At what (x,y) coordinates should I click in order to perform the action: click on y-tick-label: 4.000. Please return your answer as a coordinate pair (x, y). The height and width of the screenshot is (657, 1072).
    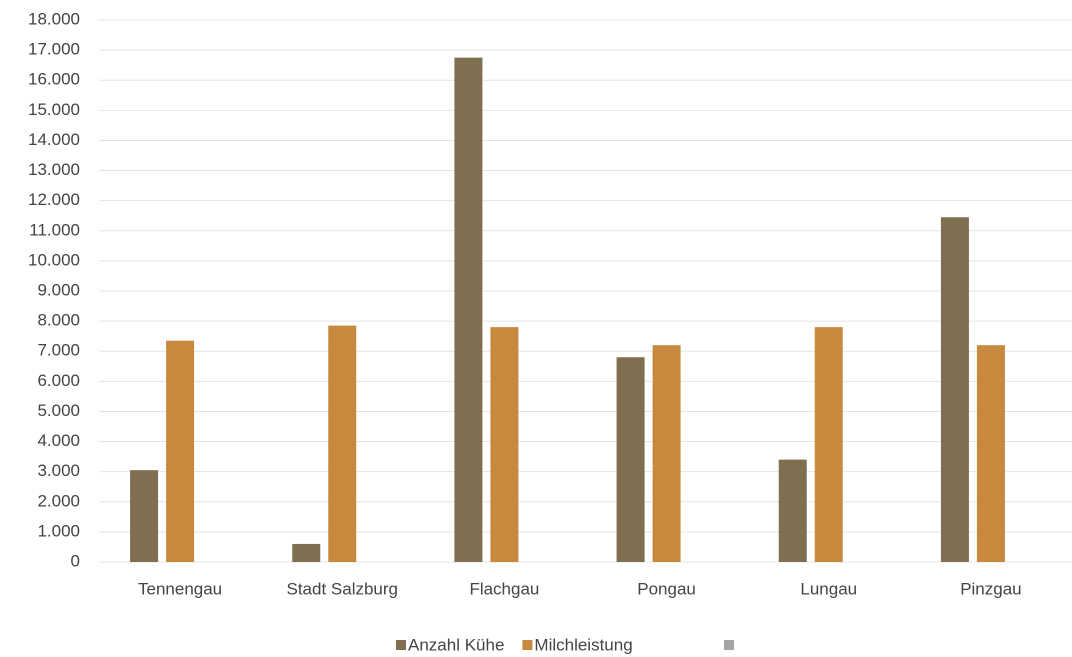
    Looking at the image, I should click on (58, 440).